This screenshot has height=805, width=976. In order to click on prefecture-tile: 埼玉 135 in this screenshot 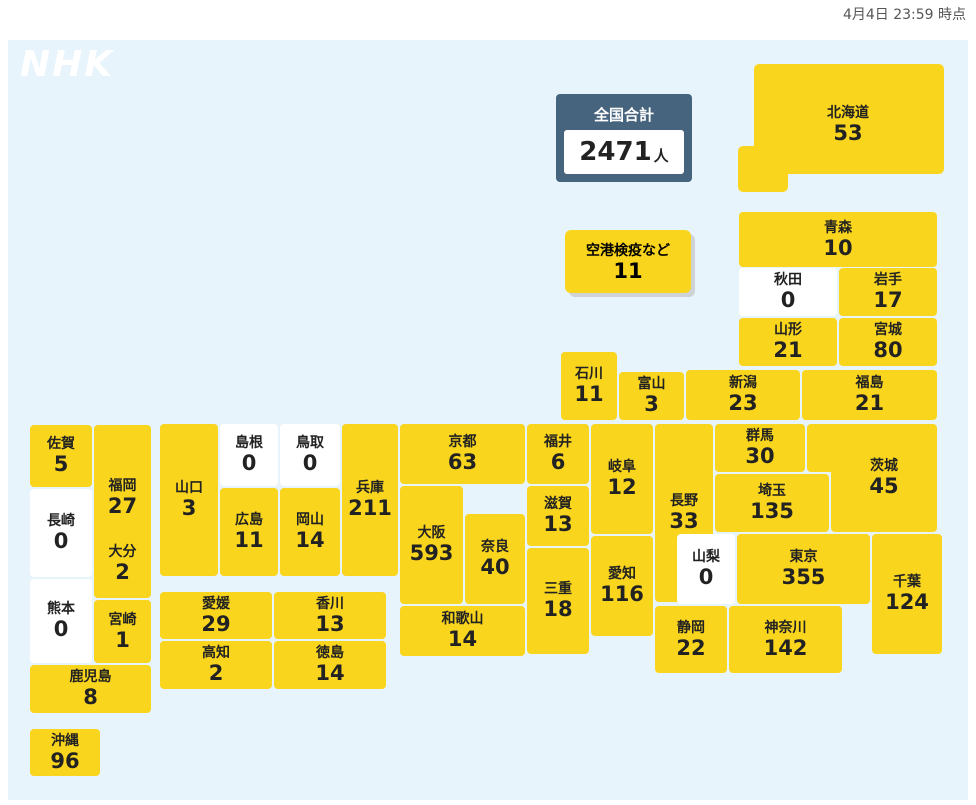, I will do `click(772, 503)`.